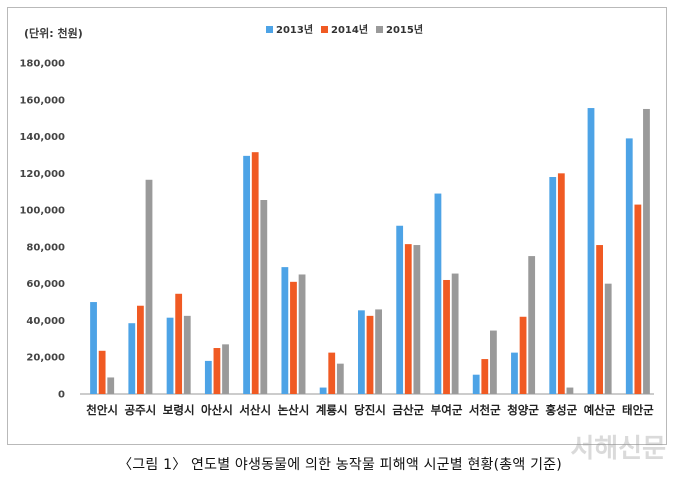  Describe the element at coordinates (447, 410) in the screenshot. I see `x-tick-label: 부여군` at that location.